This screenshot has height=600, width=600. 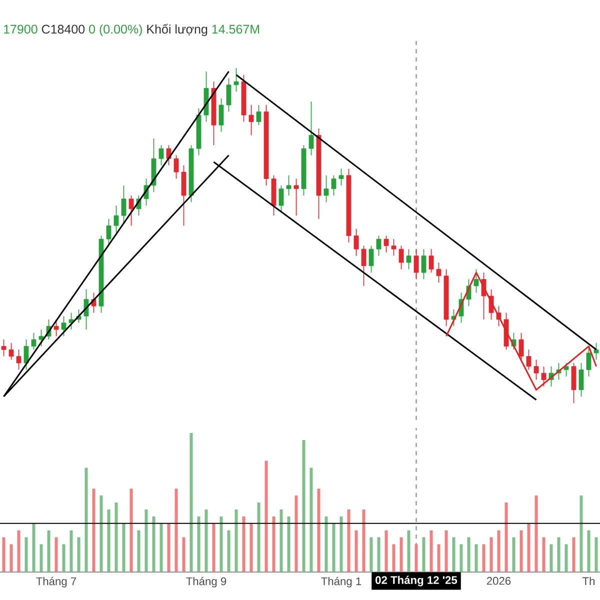 What do you see at coordinates (417, 581) in the screenshot?
I see `text: 02 Tháng 12 '25` at bounding box center [417, 581].